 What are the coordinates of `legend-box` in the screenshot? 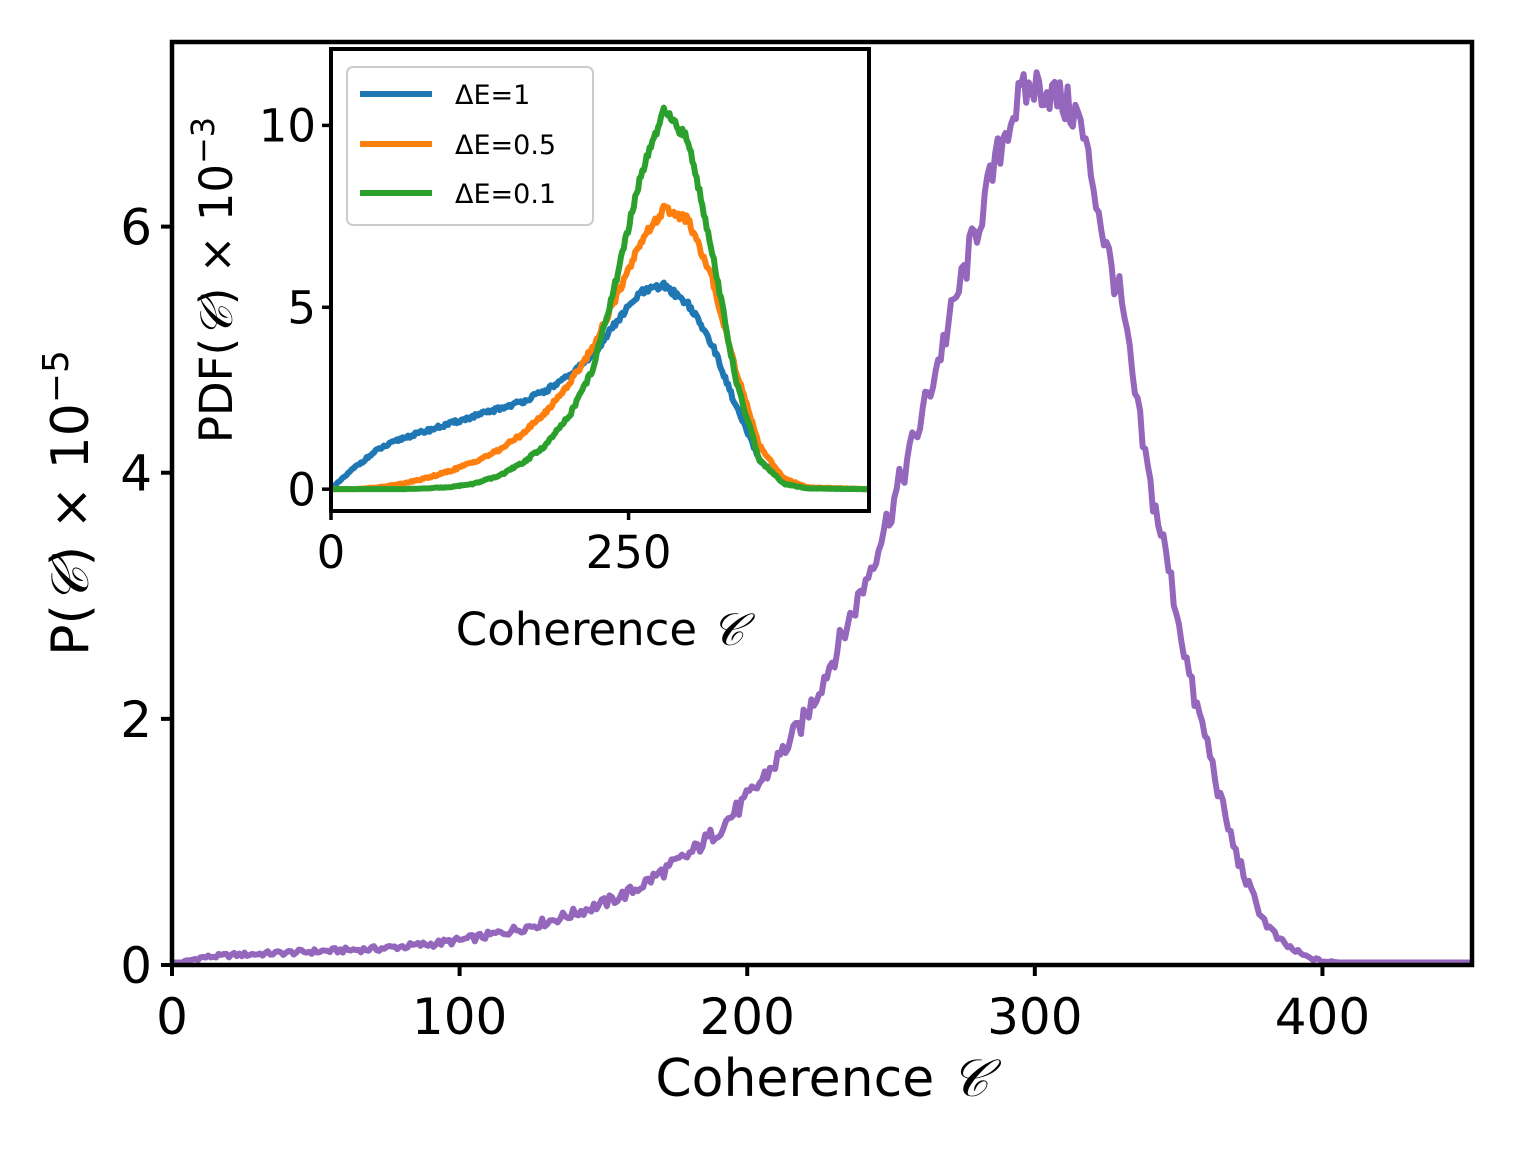 It's located at (470, 146).